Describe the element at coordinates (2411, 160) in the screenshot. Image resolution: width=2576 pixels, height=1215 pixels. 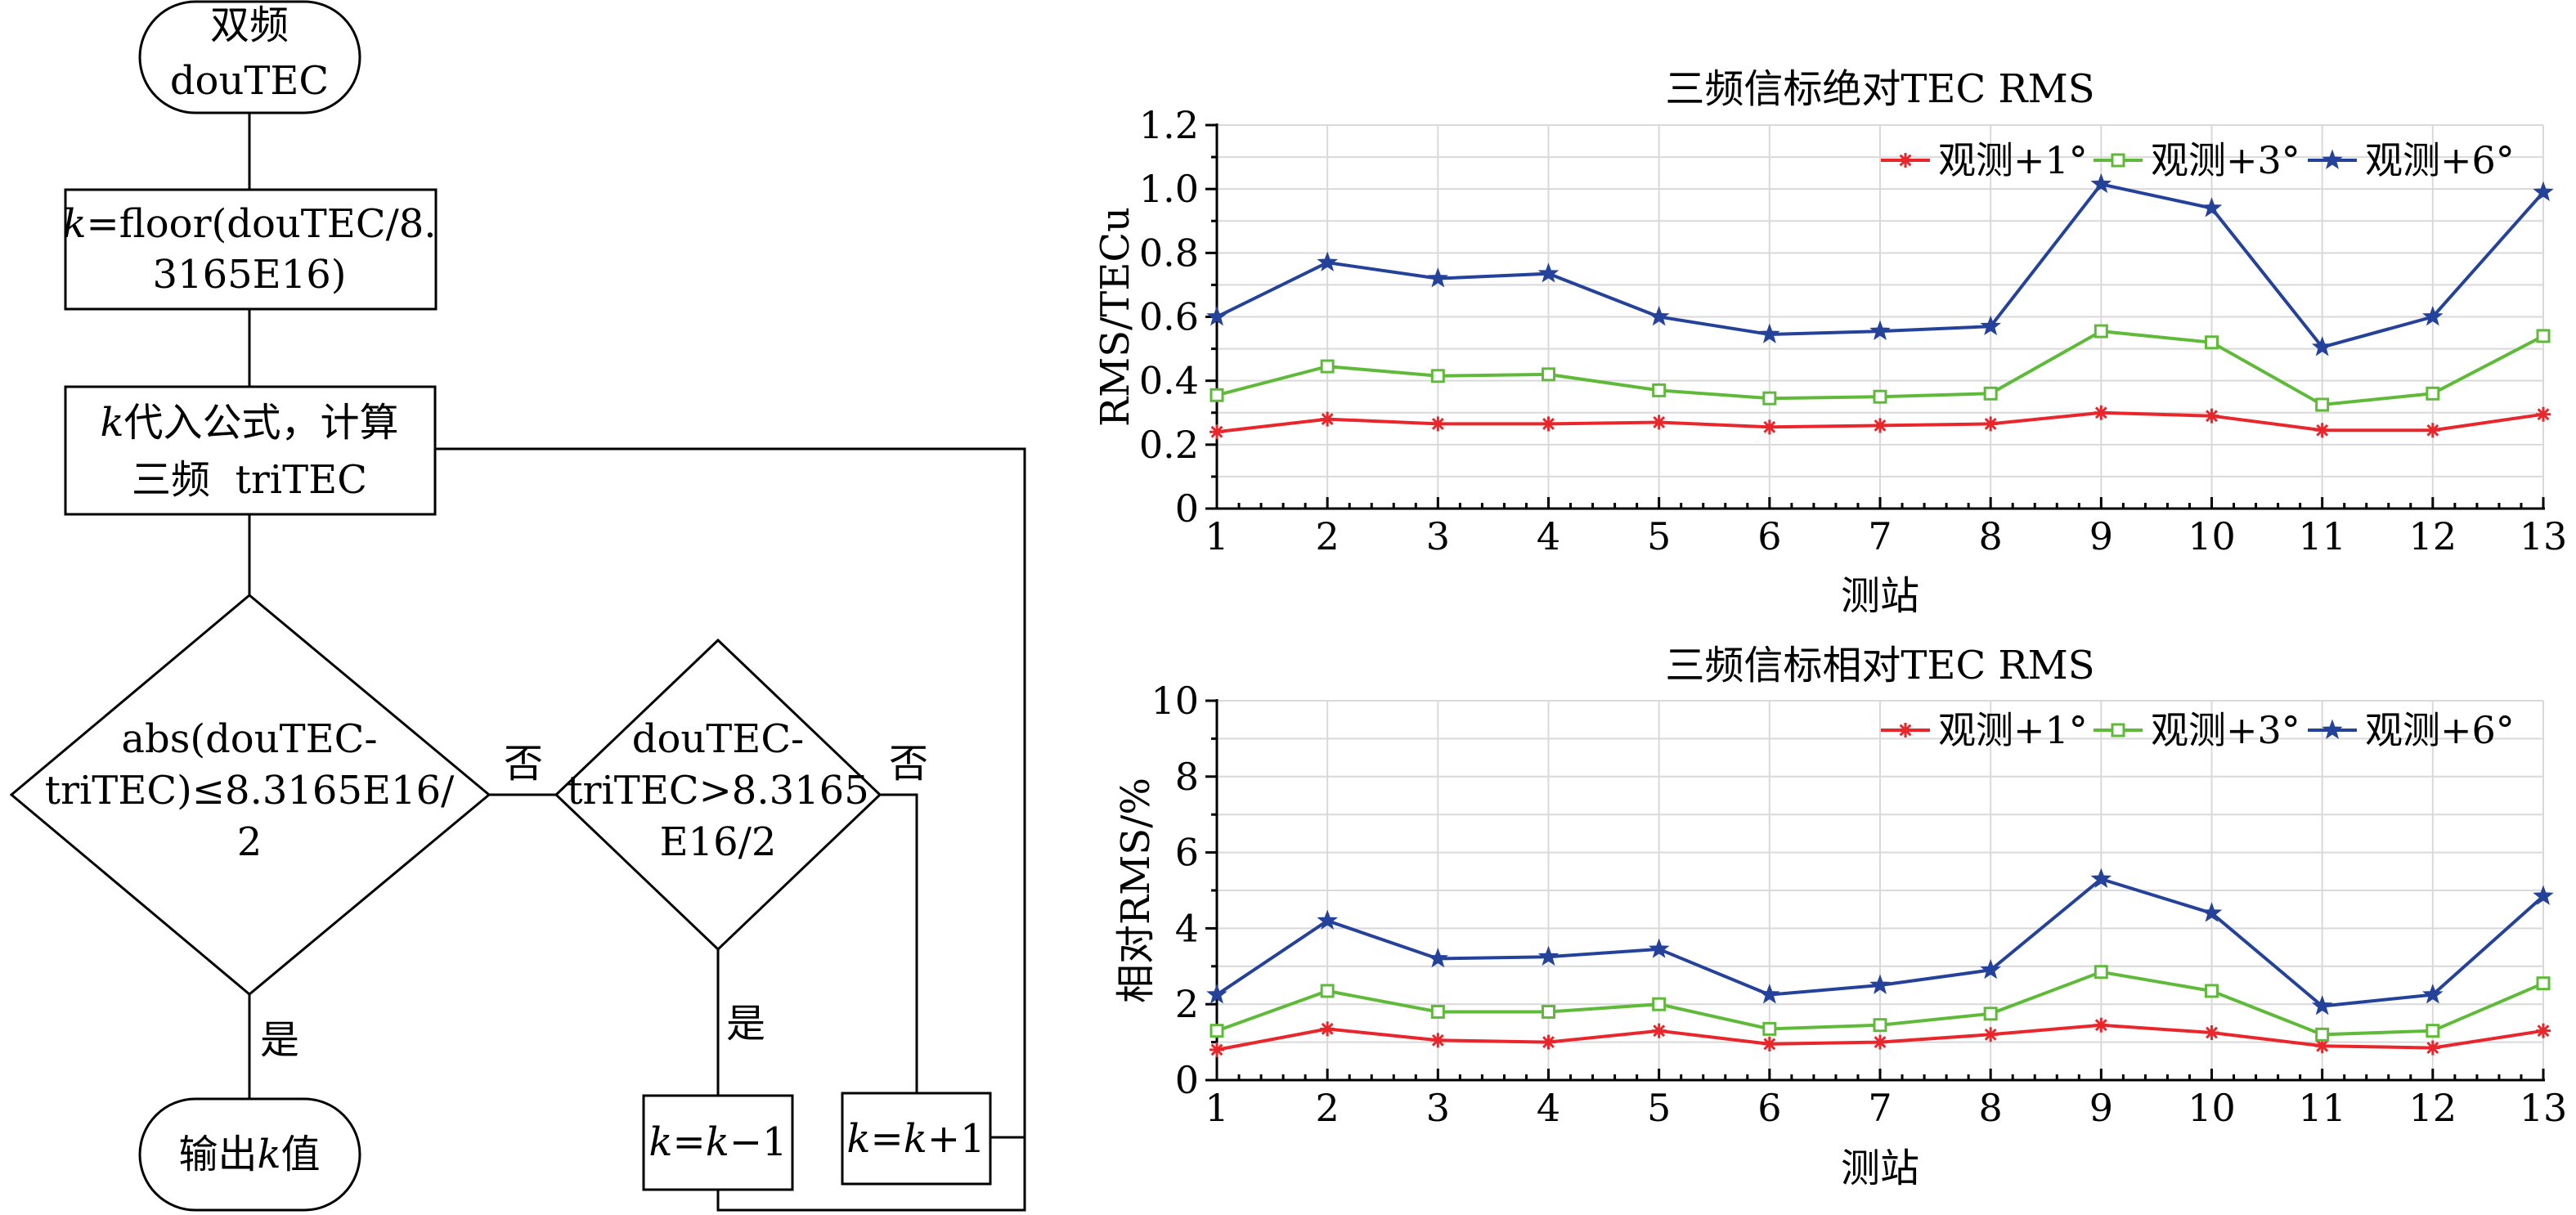
I see `legend-item: 观测+6°` at that location.